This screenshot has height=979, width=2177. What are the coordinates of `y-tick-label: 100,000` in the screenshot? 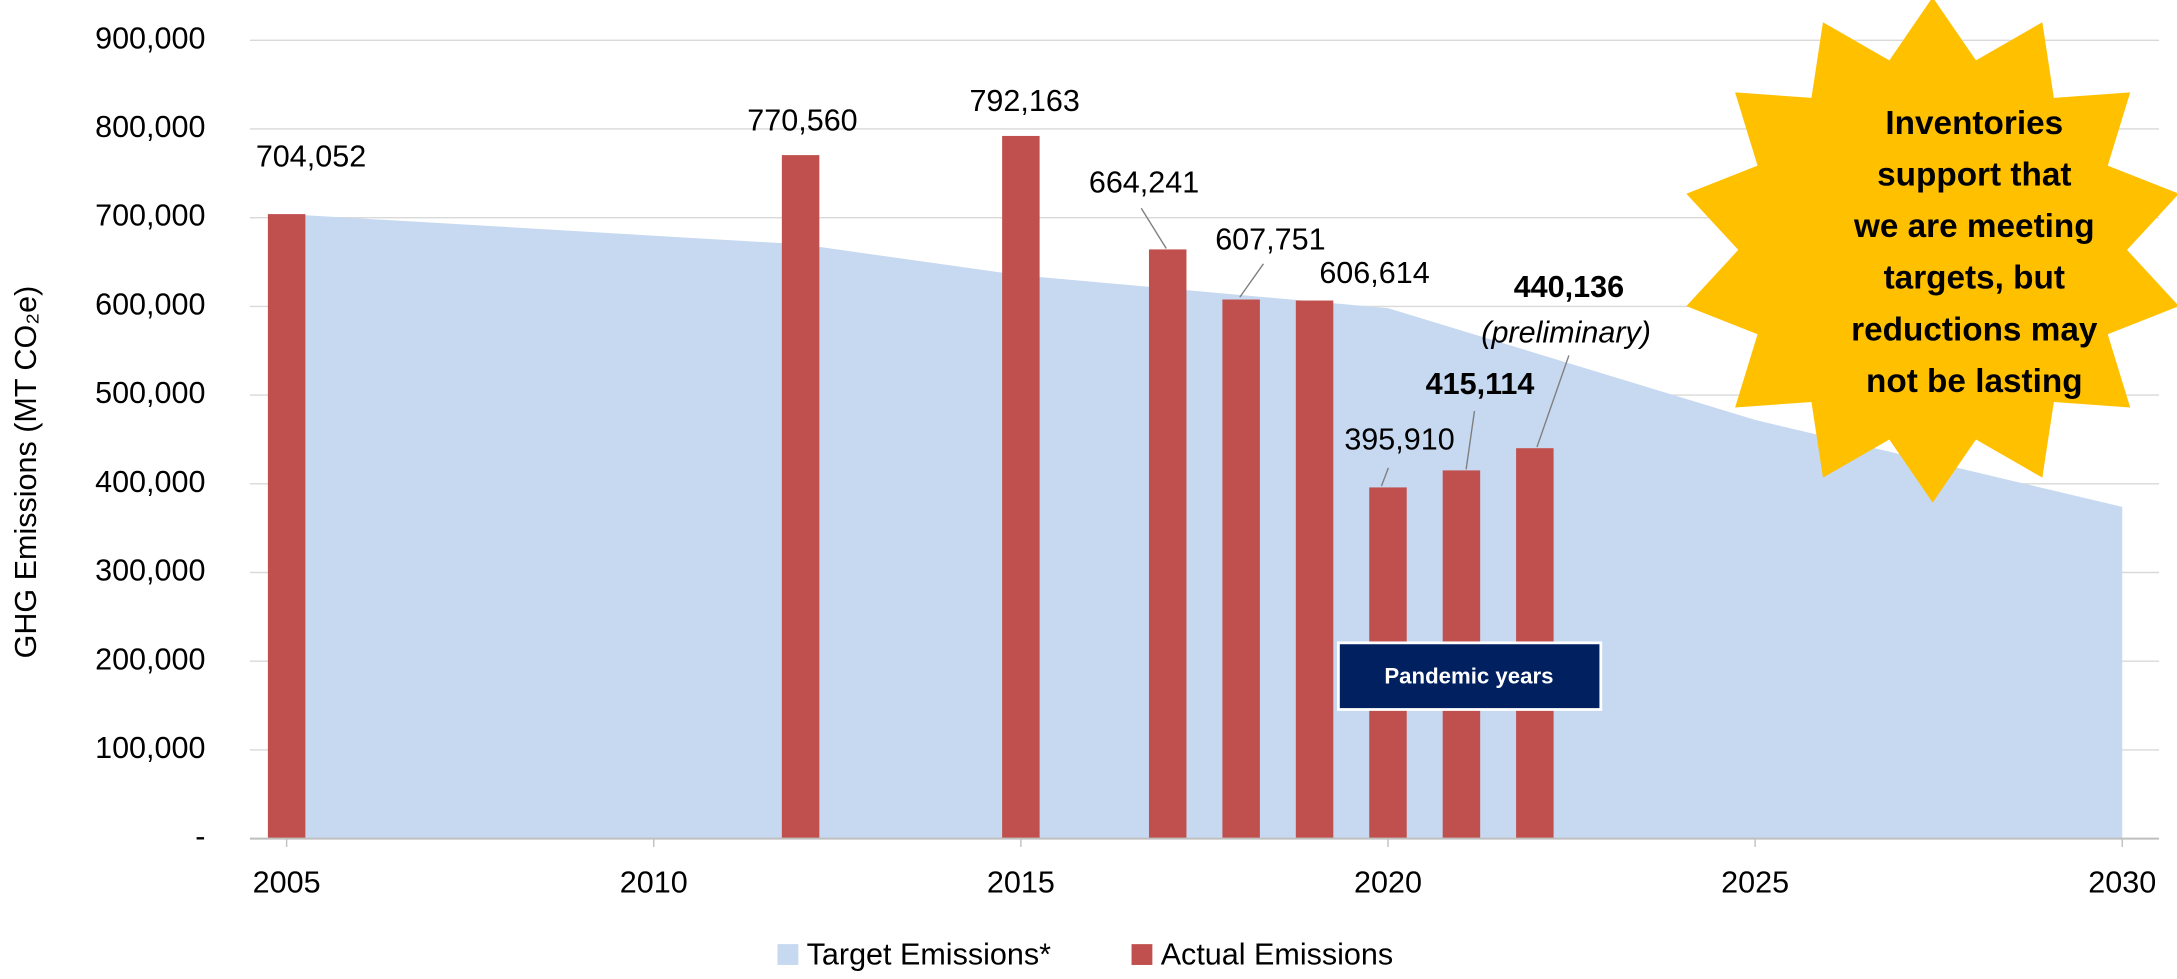 It's located at (150, 748).